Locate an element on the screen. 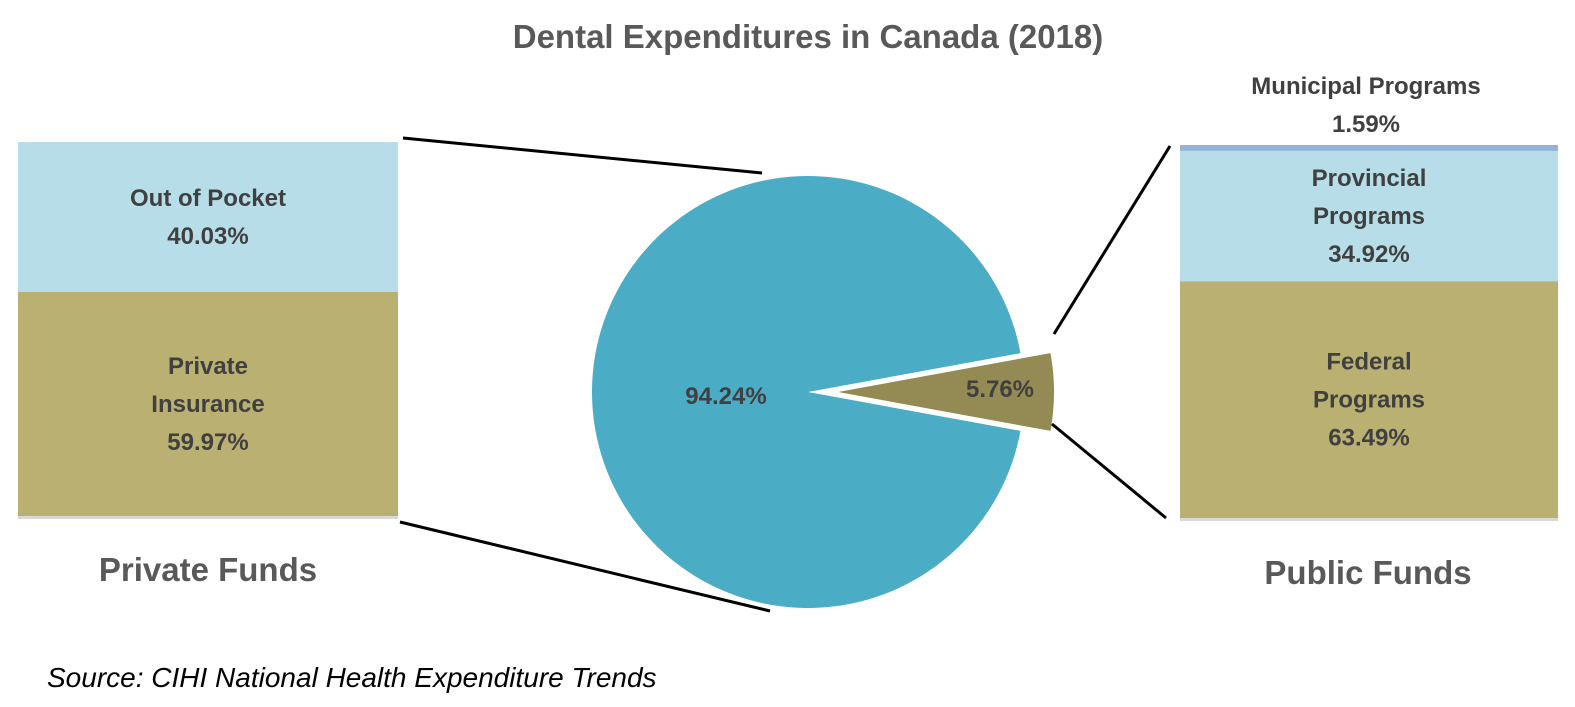 This screenshot has width=1575, height=707. bar-segment-out-of-pocket is located at coordinates (208, 217).